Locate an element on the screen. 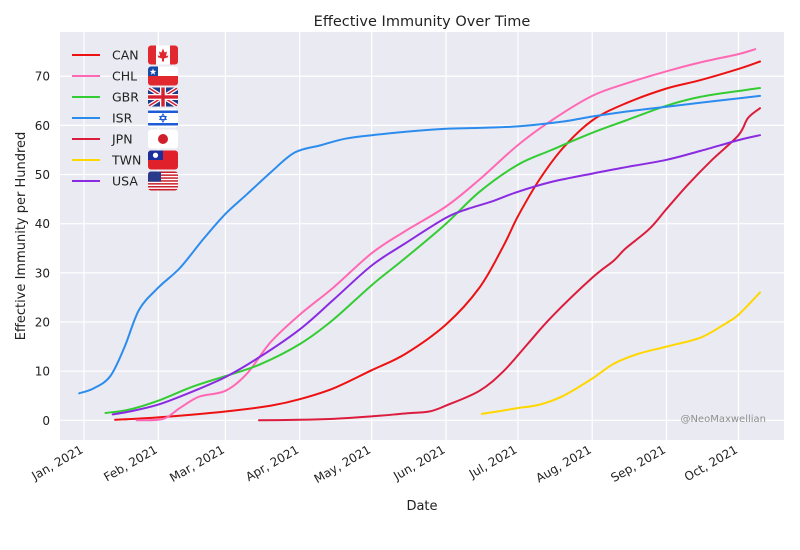  flag-taiwan-icon is located at coordinates (163, 160).